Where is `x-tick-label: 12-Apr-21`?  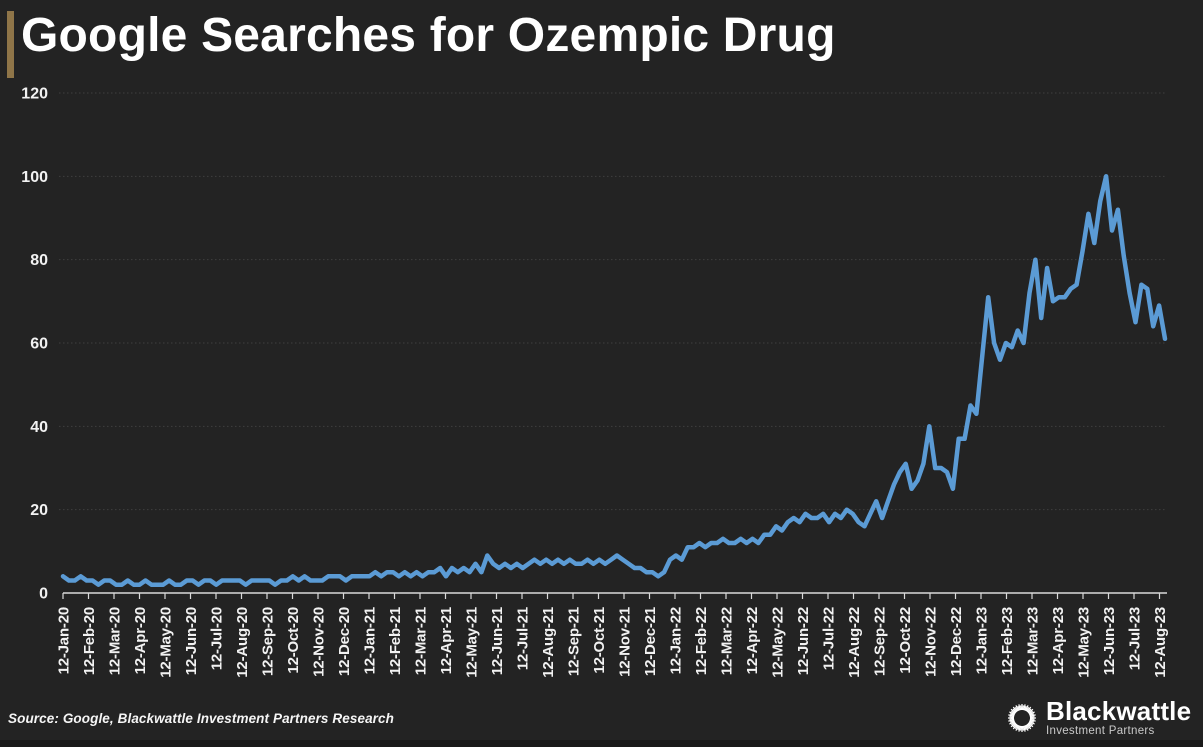 x-tick-label: 12-Apr-21 is located at coordinates (446, 640).